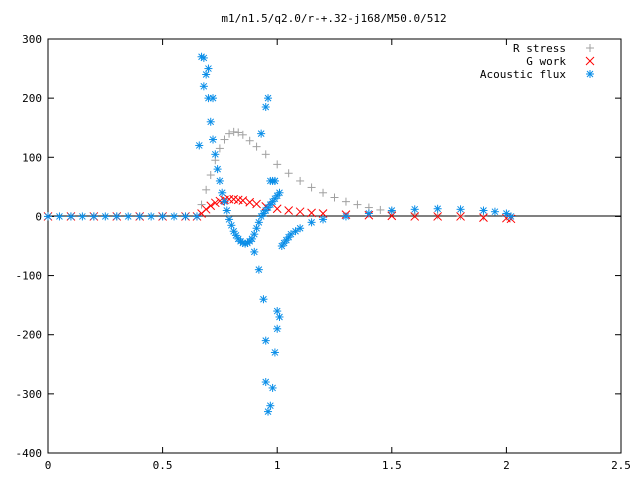 The image size is (640, 480). Describe the element at coordinates (277, 465) in the screenshot. I see `x-tick-label: 1` at that location.